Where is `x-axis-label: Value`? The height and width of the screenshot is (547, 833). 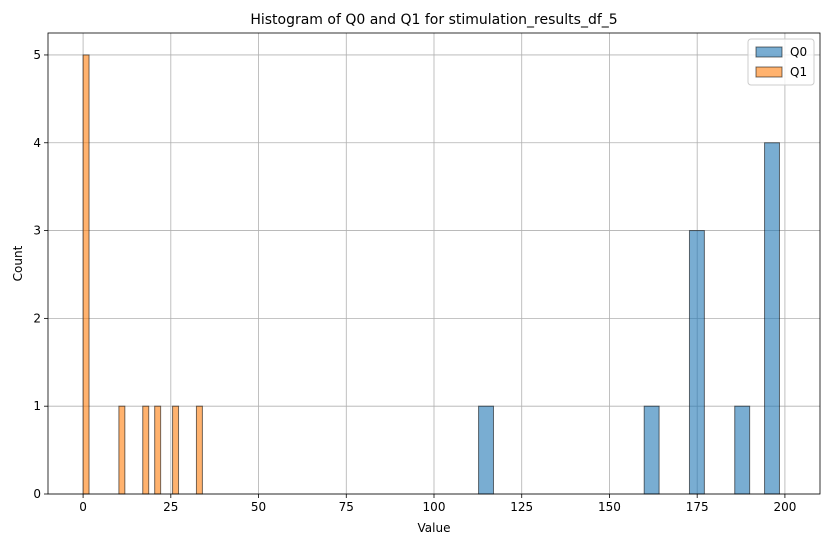 x-axis-label: Value is located at coordinates (434, 528).